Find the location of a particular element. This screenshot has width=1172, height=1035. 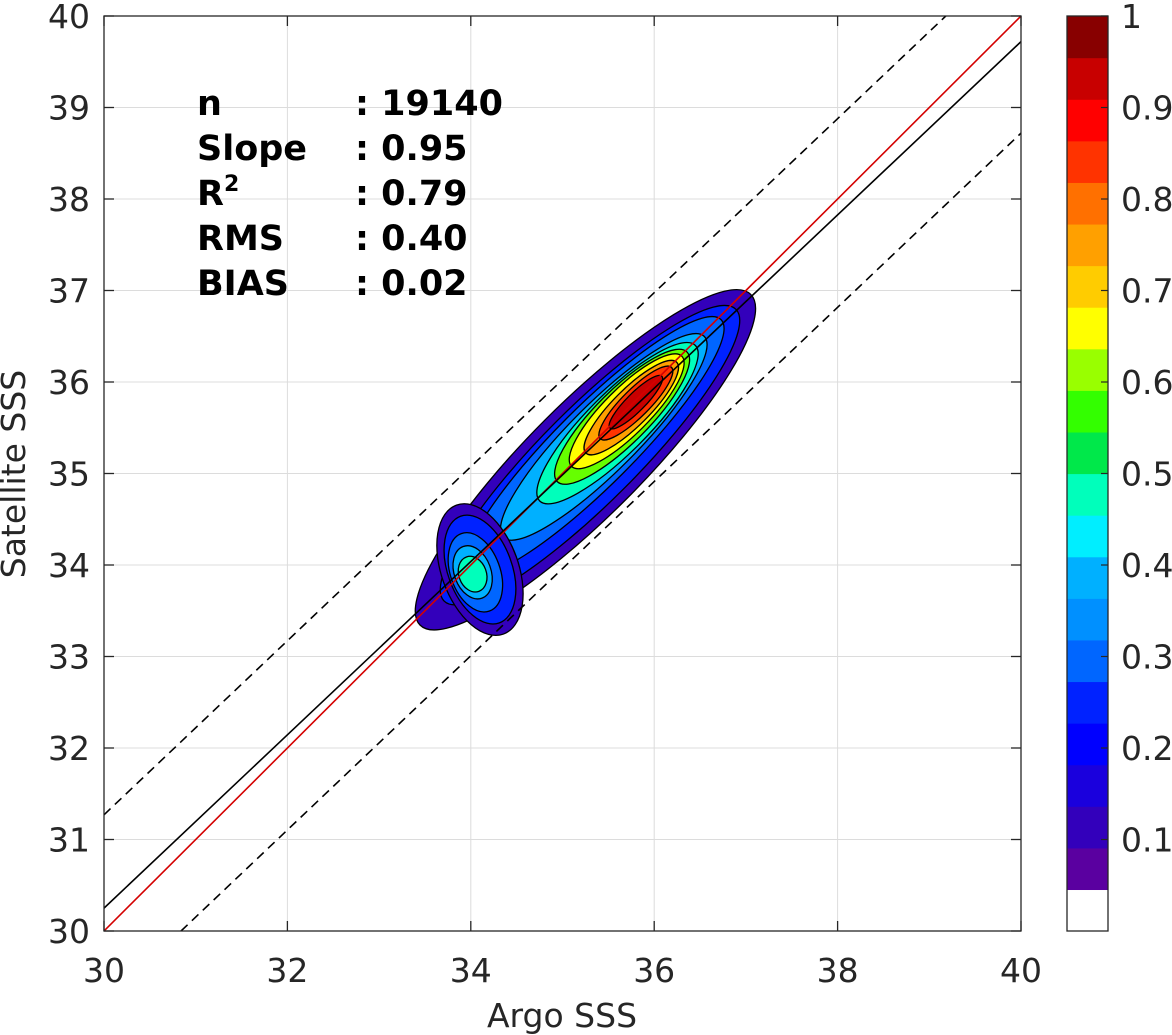

x-tick-label: 40 is located at coordinates (1021, 970).